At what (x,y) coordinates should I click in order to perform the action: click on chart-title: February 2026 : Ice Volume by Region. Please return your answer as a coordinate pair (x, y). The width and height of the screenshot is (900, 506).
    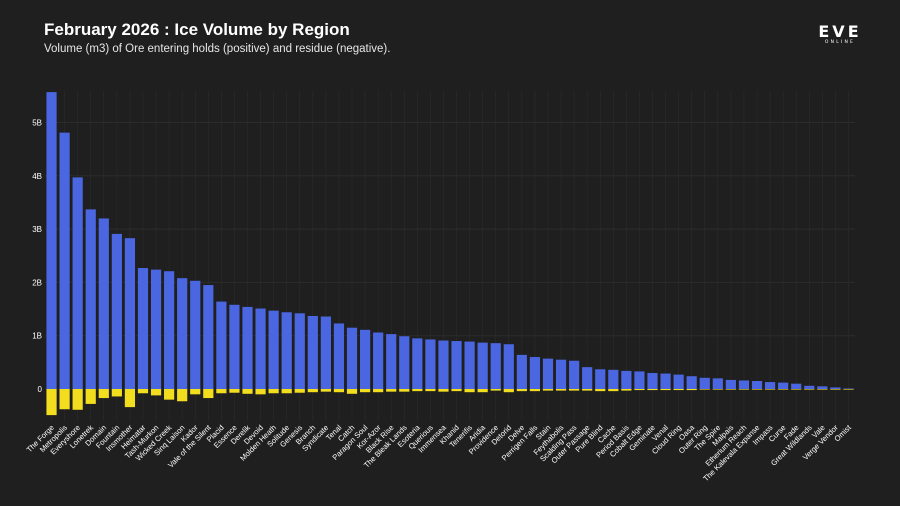
    Looking at the image, I should click on (197, 29).